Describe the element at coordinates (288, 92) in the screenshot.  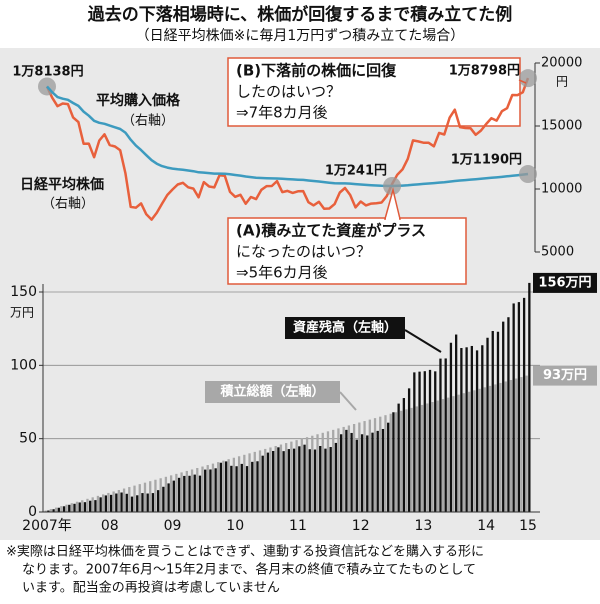
I see `callout-text: したのはいつ？` at that location.